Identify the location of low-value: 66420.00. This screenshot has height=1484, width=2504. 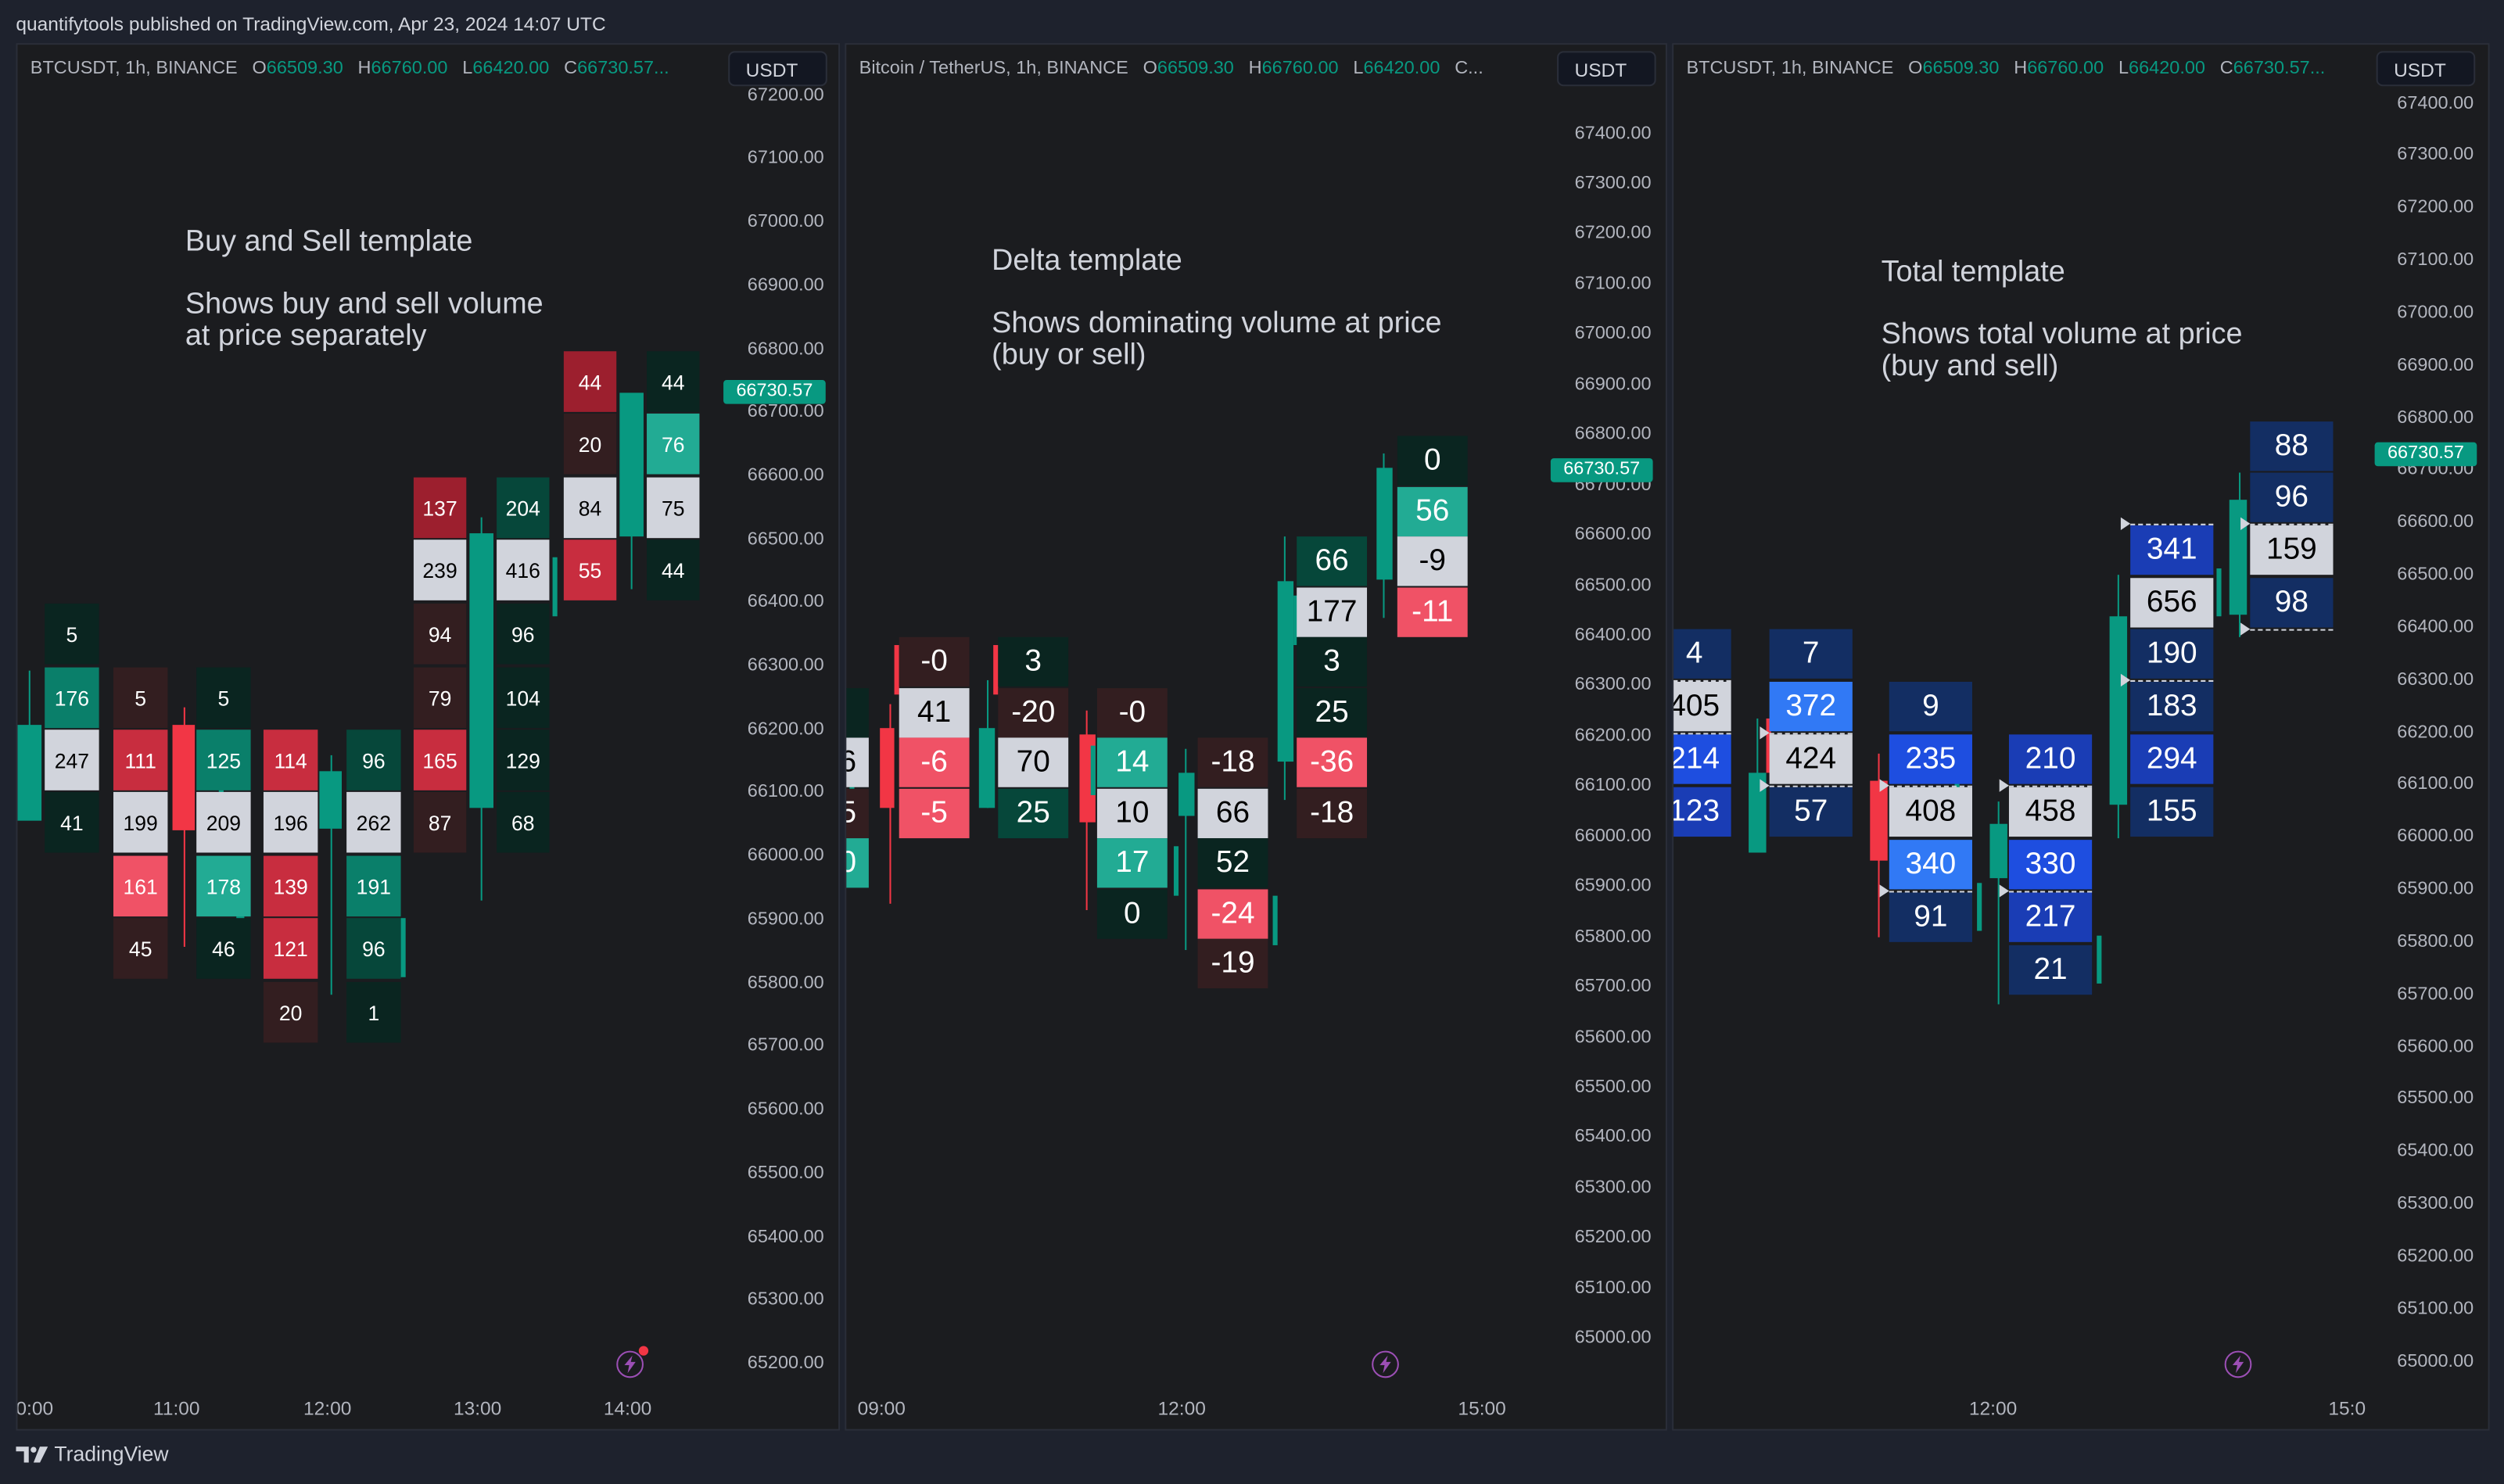
(511, 69).